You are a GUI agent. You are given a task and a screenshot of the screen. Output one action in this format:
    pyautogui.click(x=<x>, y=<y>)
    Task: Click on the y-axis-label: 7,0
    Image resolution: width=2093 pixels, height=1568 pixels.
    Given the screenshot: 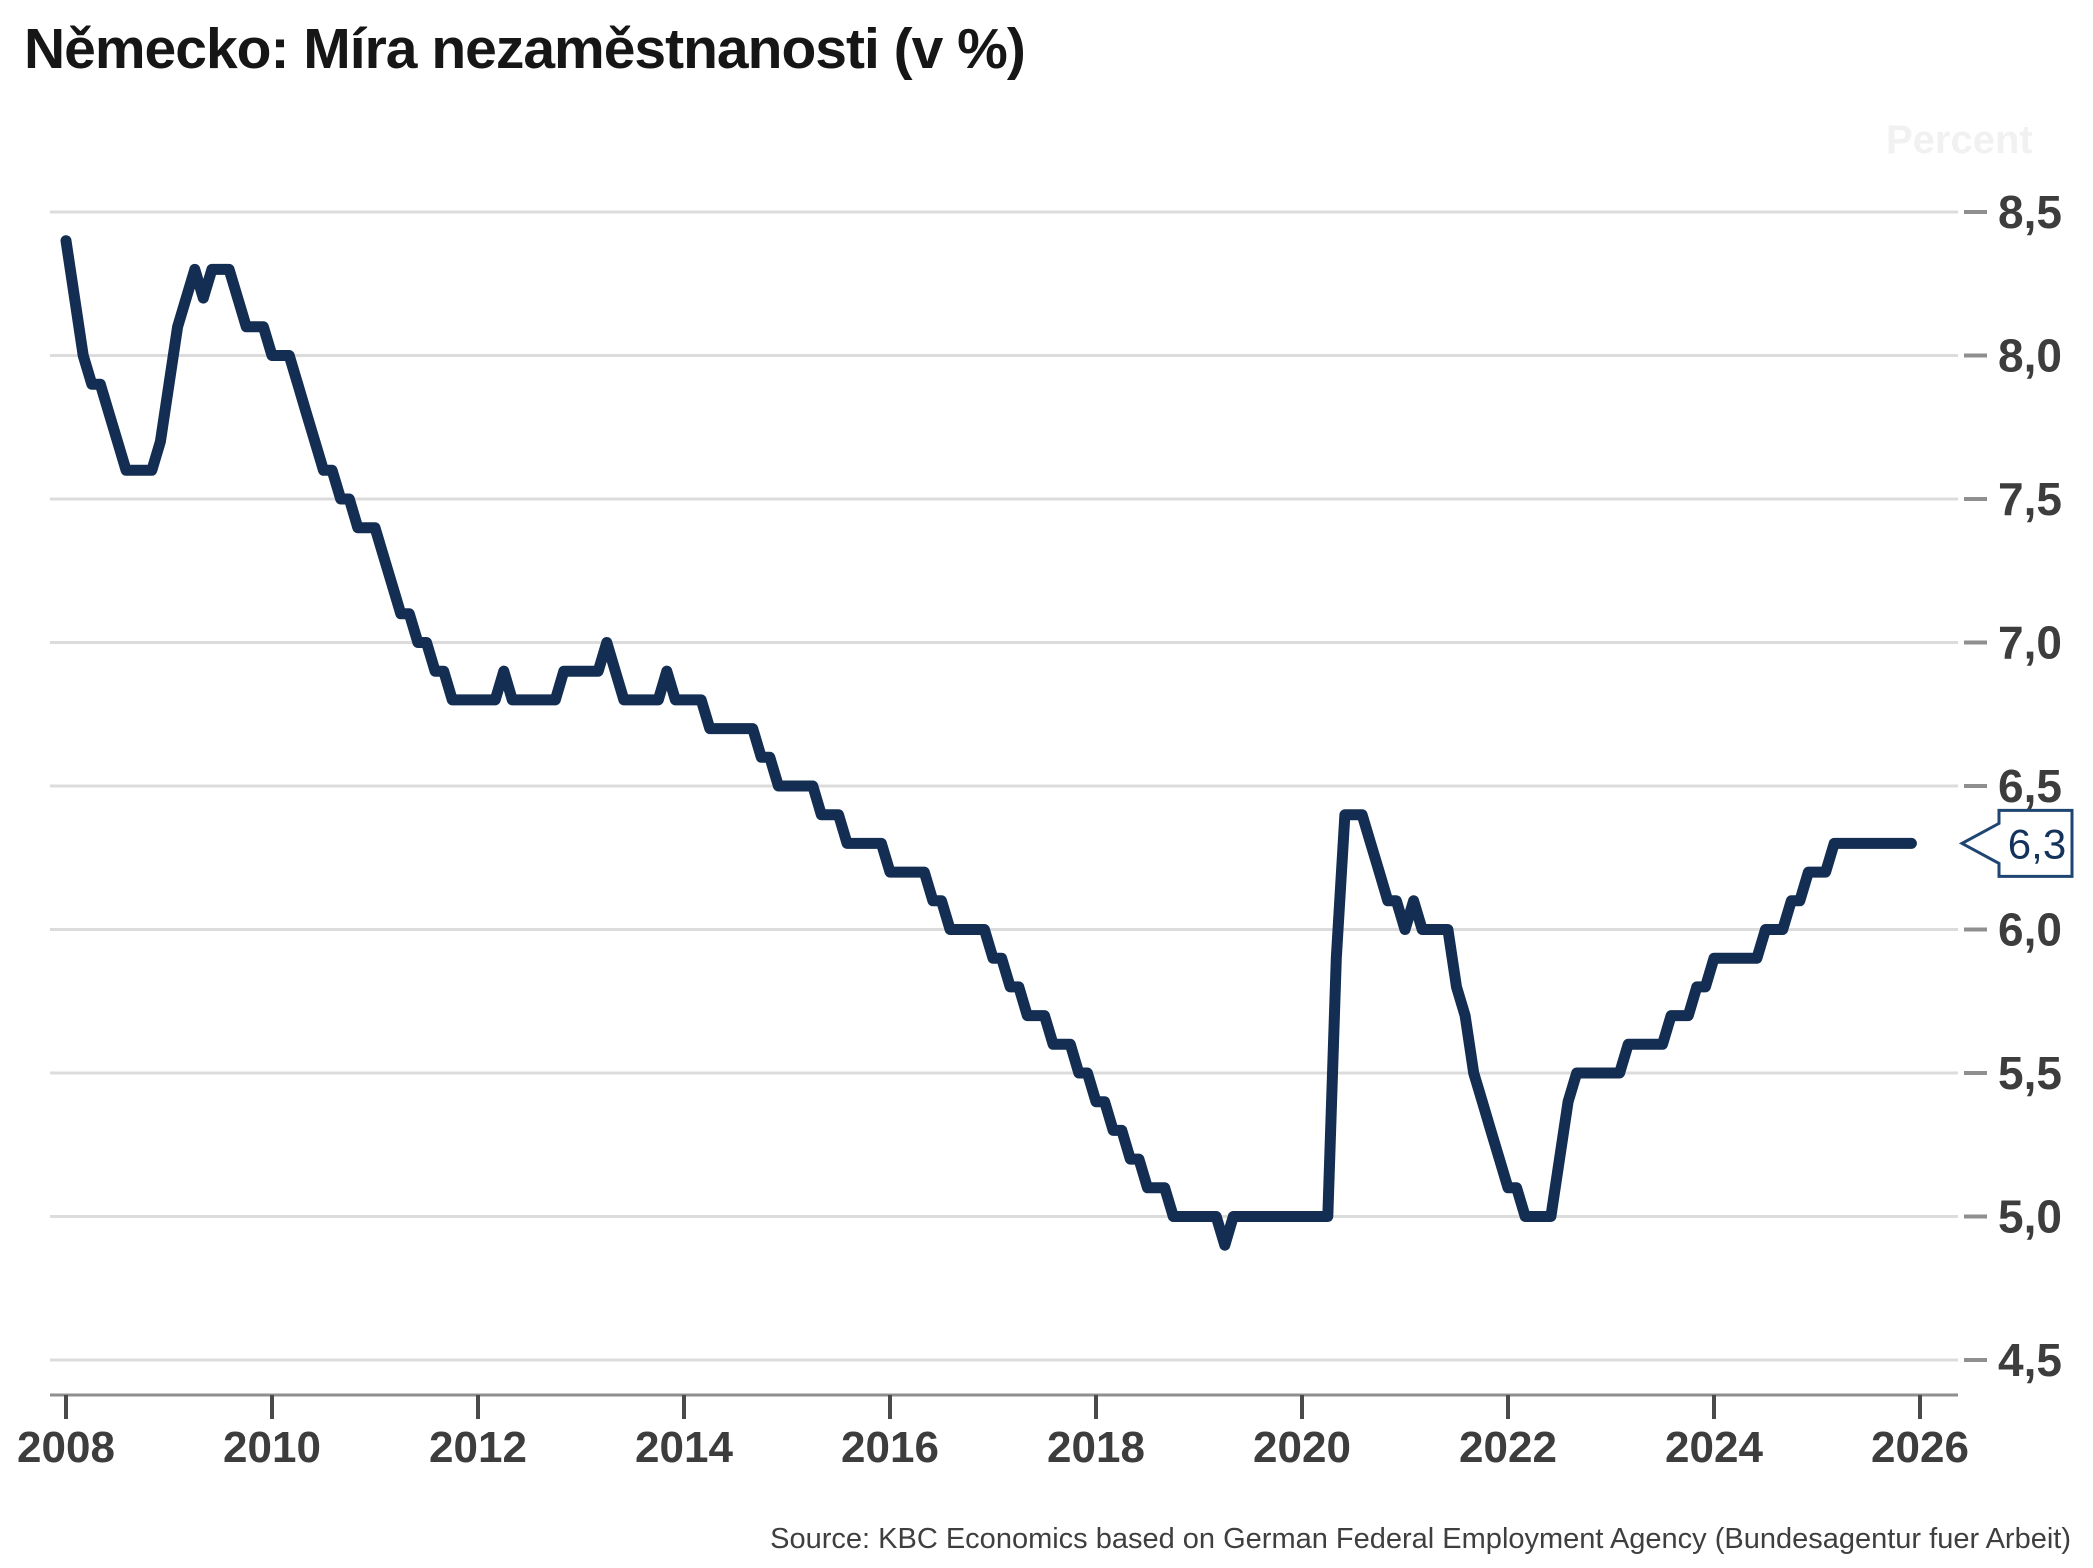 What is the action you would take?
    pyautogui.click(x=2030, y=643)
    